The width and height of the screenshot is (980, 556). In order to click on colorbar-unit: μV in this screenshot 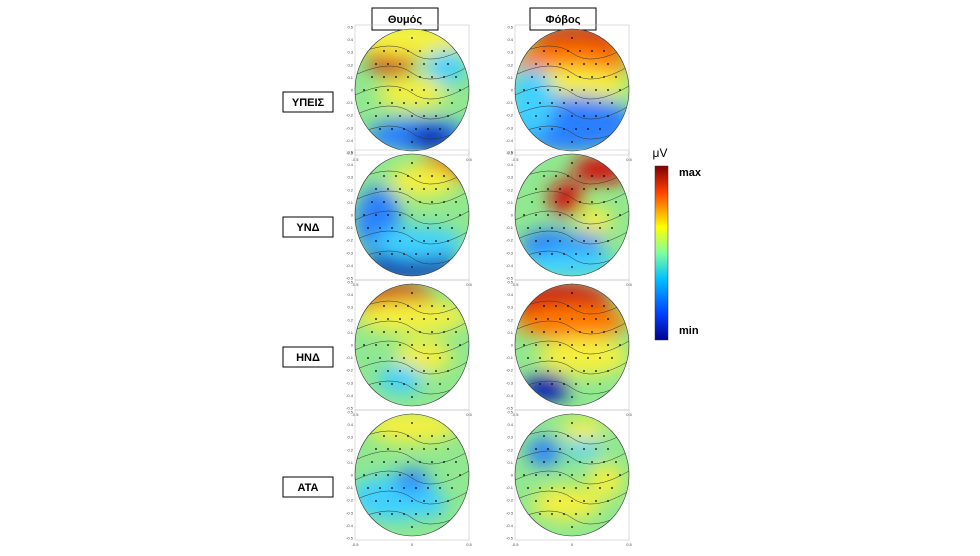, I will do `click(660, 153)`.